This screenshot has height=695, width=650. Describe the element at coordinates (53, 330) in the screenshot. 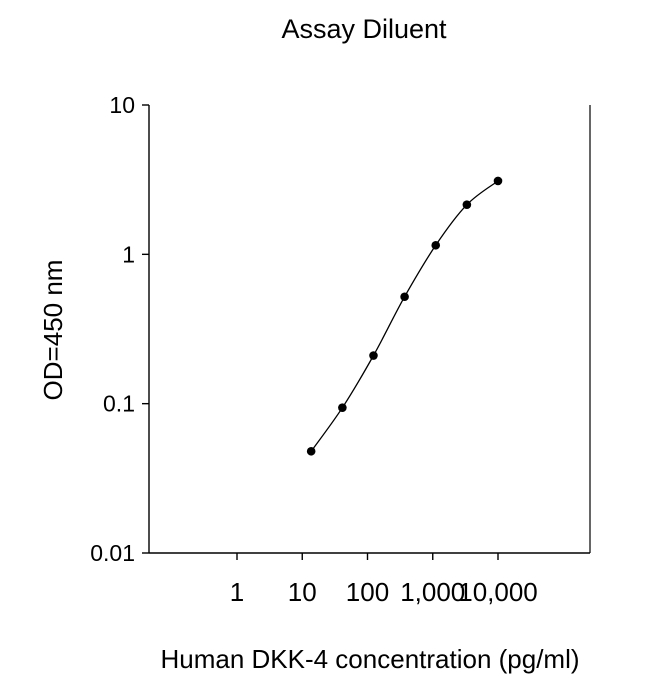

I see `y-axis-label: OD=450 nm` at that location.